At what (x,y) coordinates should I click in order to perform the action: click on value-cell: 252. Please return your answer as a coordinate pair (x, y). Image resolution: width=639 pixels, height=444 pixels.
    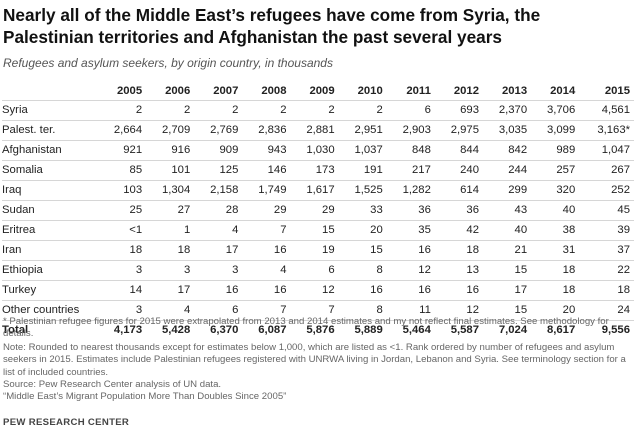
    Looking at the image, I should click on (606, 190).